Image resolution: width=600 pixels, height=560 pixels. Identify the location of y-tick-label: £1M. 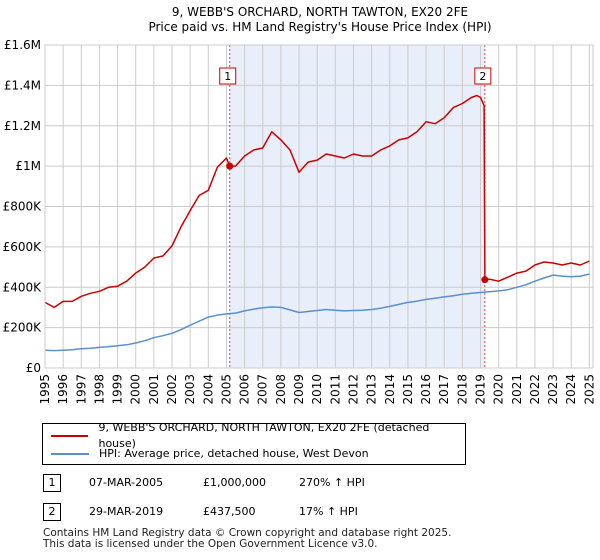
(28, 166).